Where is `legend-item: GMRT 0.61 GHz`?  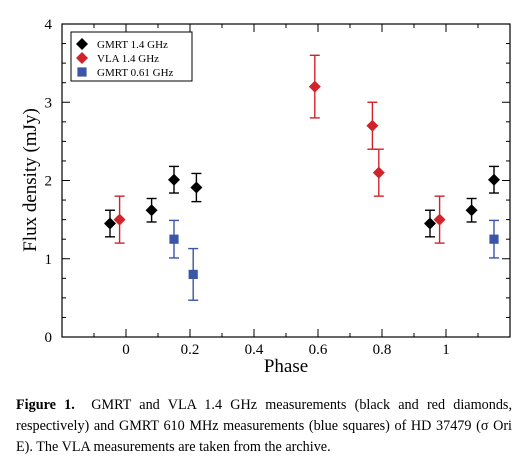 legend-item: GMRT 0.61 GHz is located at coordinates (125, 73).